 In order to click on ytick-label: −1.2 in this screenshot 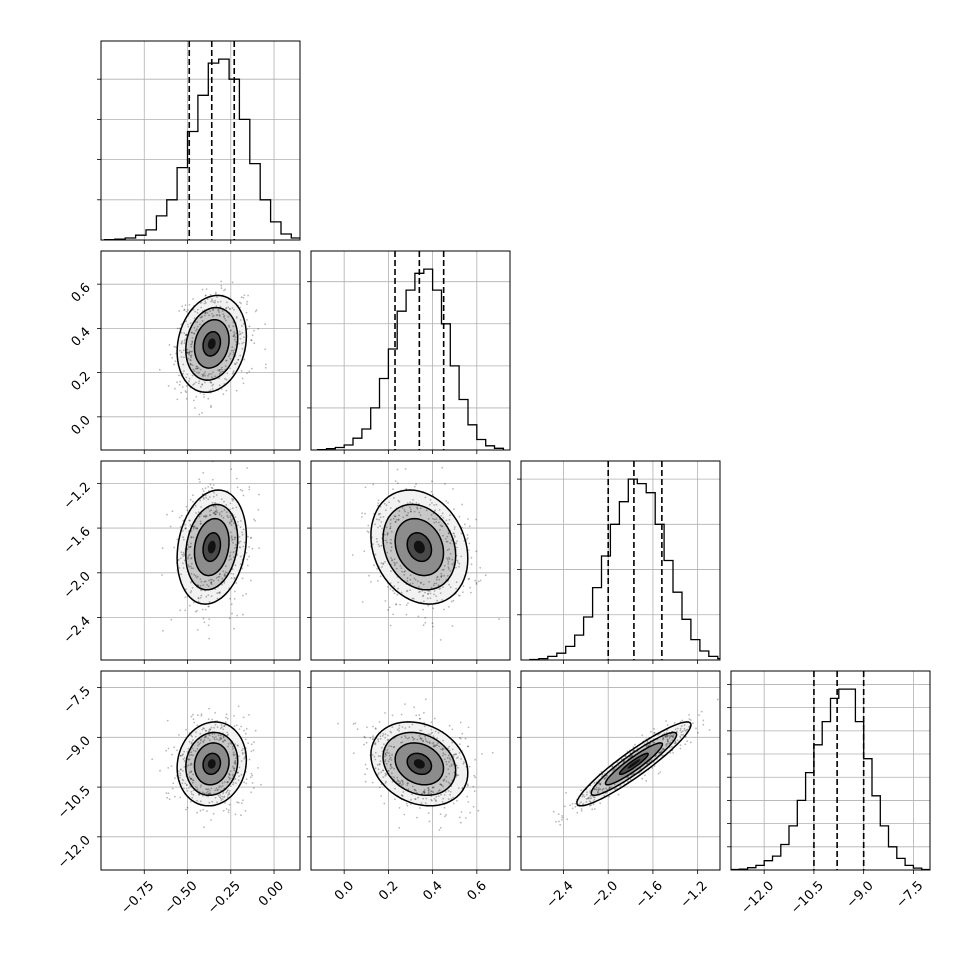, I will do `click(77, 496)`.